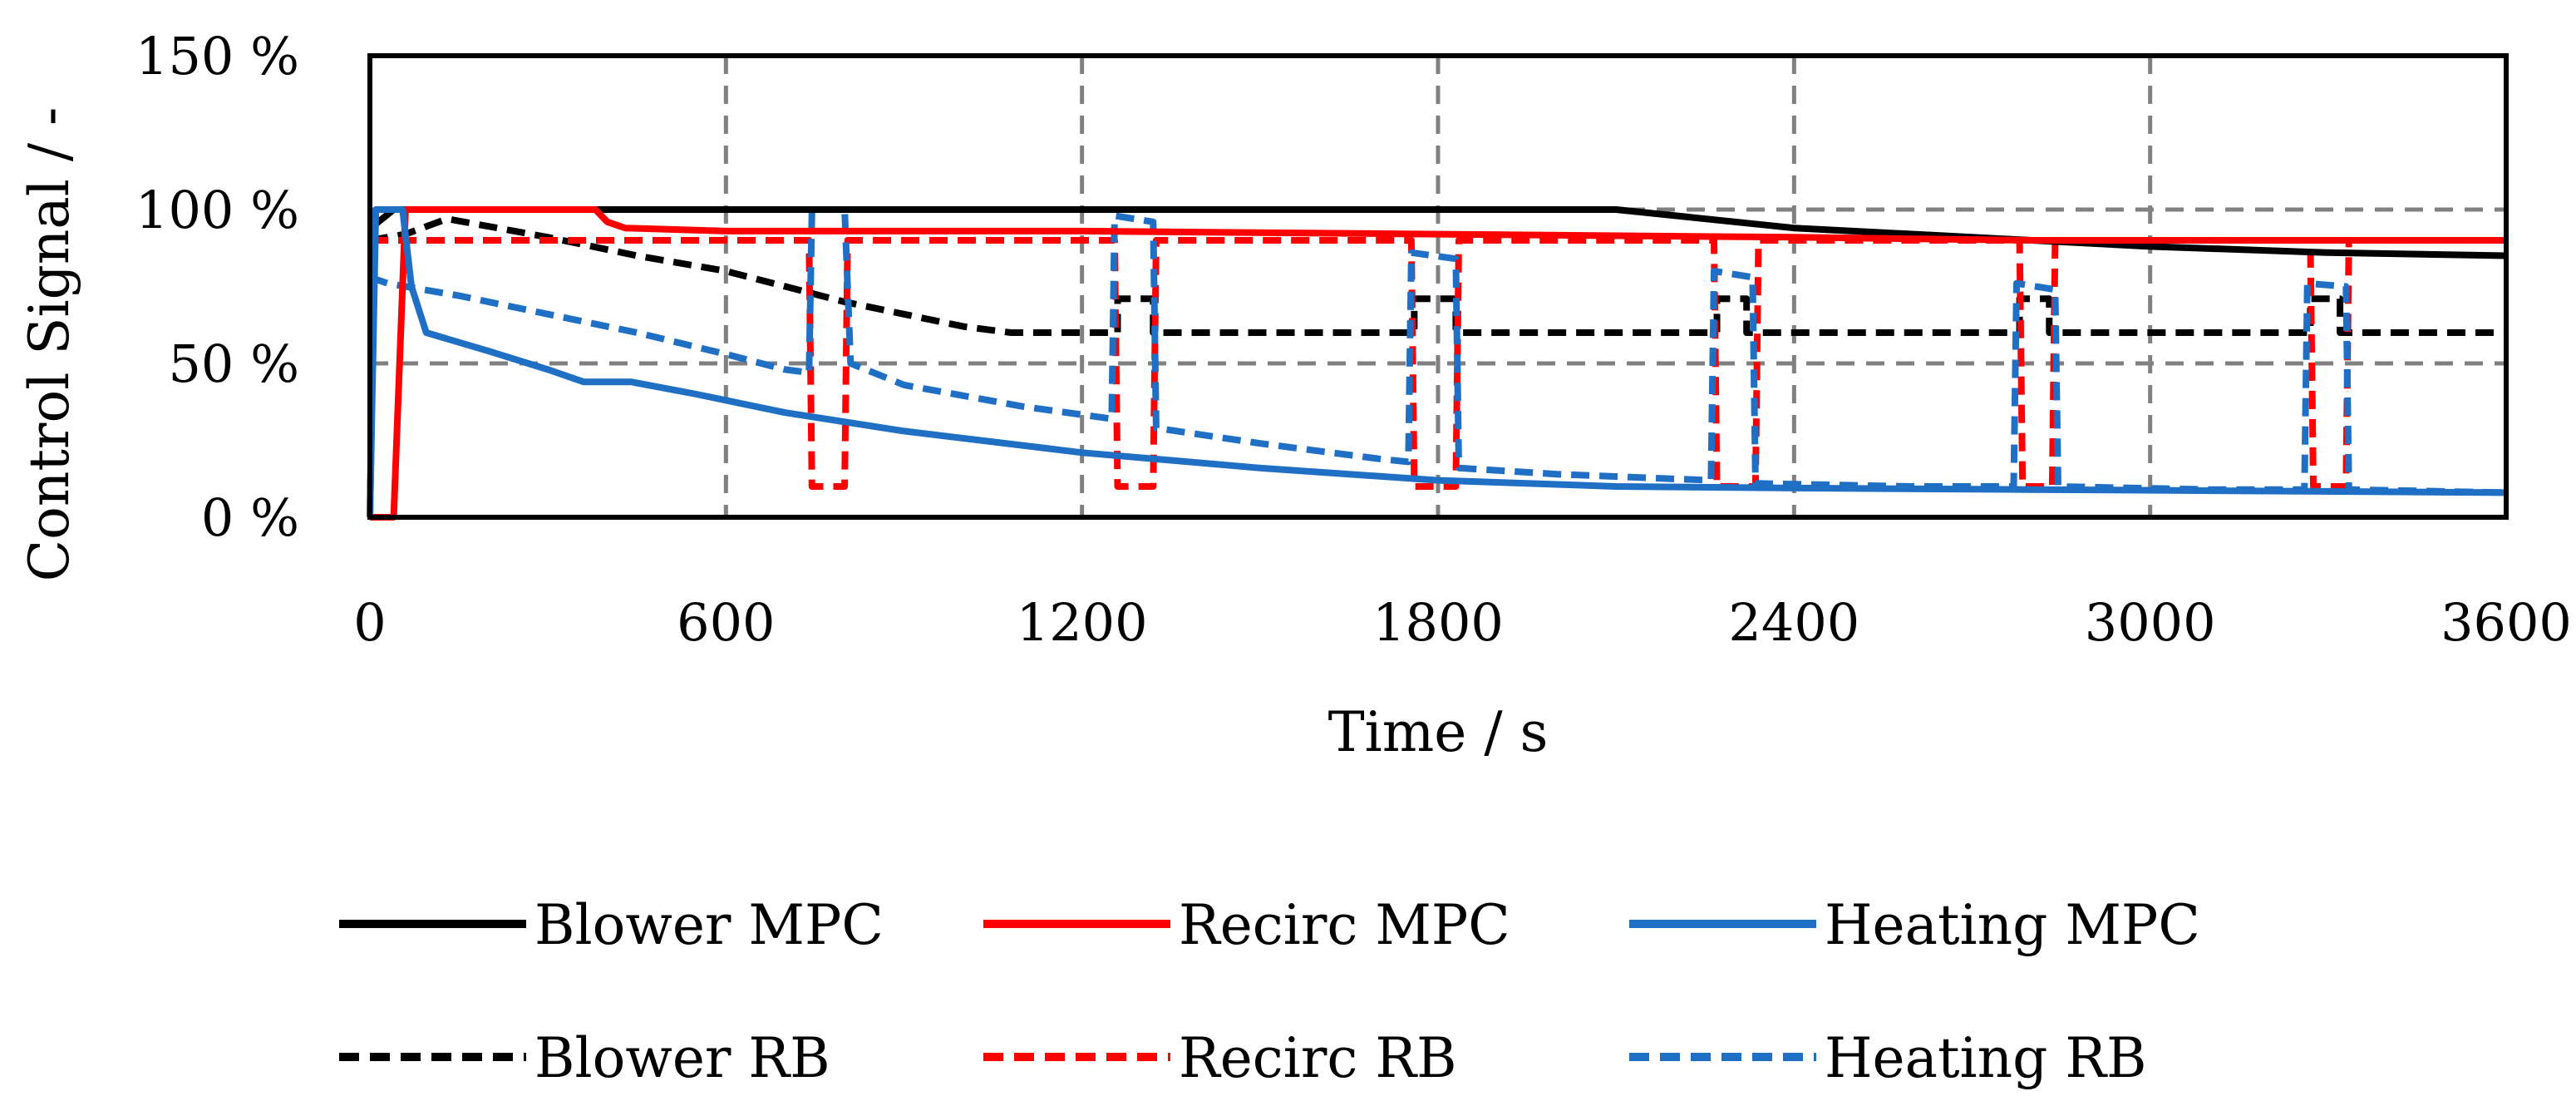 Image resolution: width=2576 pixels, height=1111 pixels. What do you see at coordinates (2150, 622) in the screenshot?
I see `x-tick-label: 3000` at bounding box center [2150, 622].